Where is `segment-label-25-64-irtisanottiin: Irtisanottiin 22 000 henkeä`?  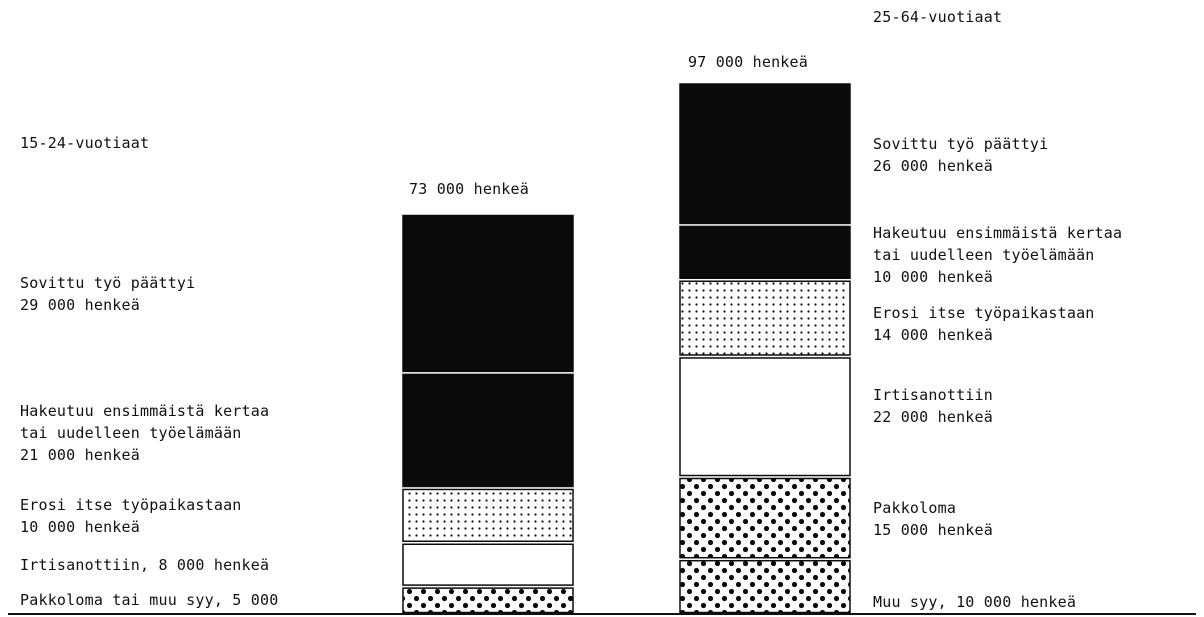
segment-label-25-64-irtisanottiin: Irtisanottiin 22 000 henkeä is located at coordinates (933, 406).